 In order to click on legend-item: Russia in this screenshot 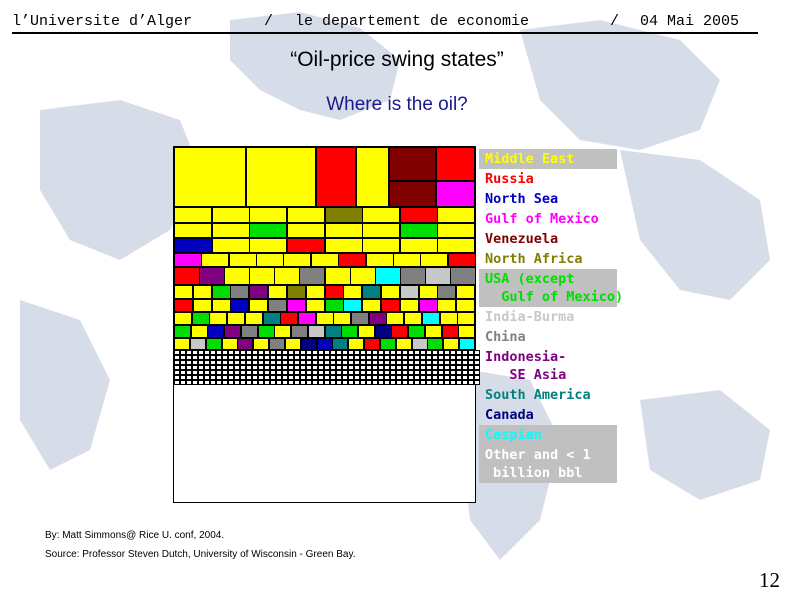, I will do `click(509, 179)`.